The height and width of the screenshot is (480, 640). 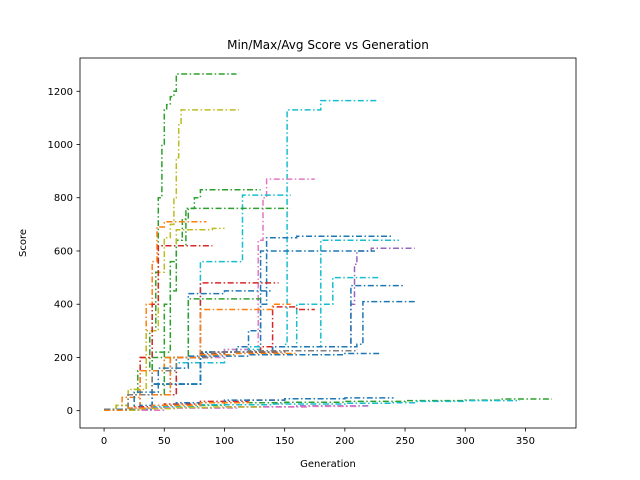 I want to click on x-tick-label: 200, so click(x=344, y=441).